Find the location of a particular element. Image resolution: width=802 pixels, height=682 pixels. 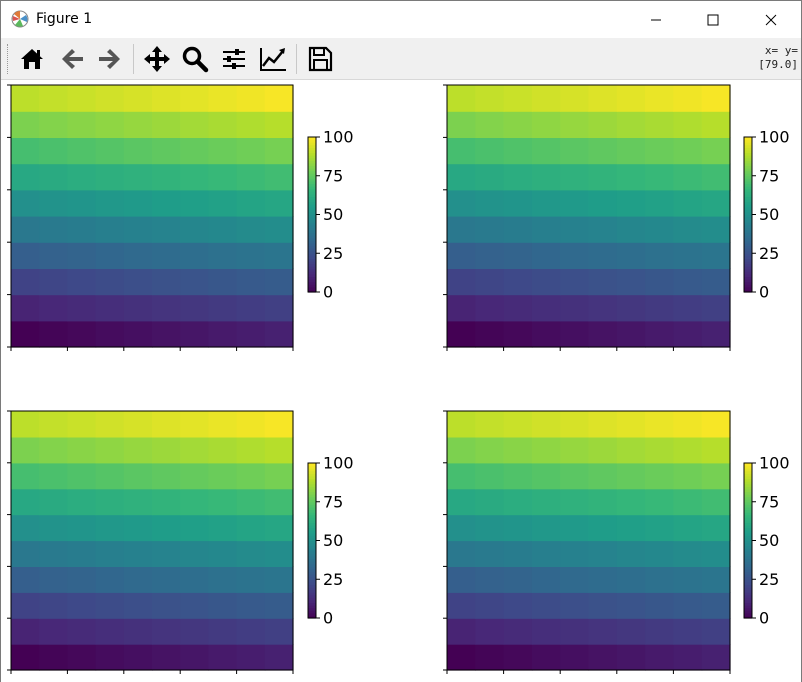

home-button is located at coordinates (32, 59).